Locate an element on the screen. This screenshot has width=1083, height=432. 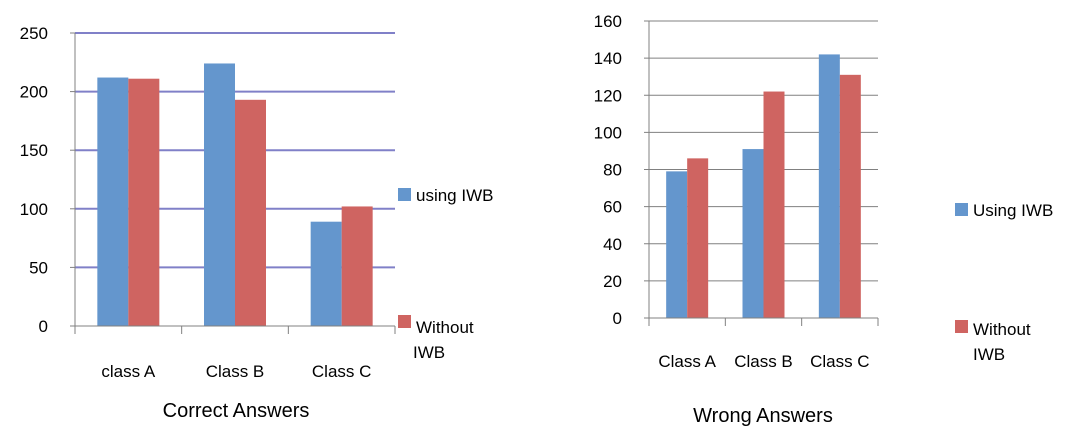
y-axis-tick-labels: 0 20 40 60 80 100 120 140 160 is located at coordinates (608, 170).